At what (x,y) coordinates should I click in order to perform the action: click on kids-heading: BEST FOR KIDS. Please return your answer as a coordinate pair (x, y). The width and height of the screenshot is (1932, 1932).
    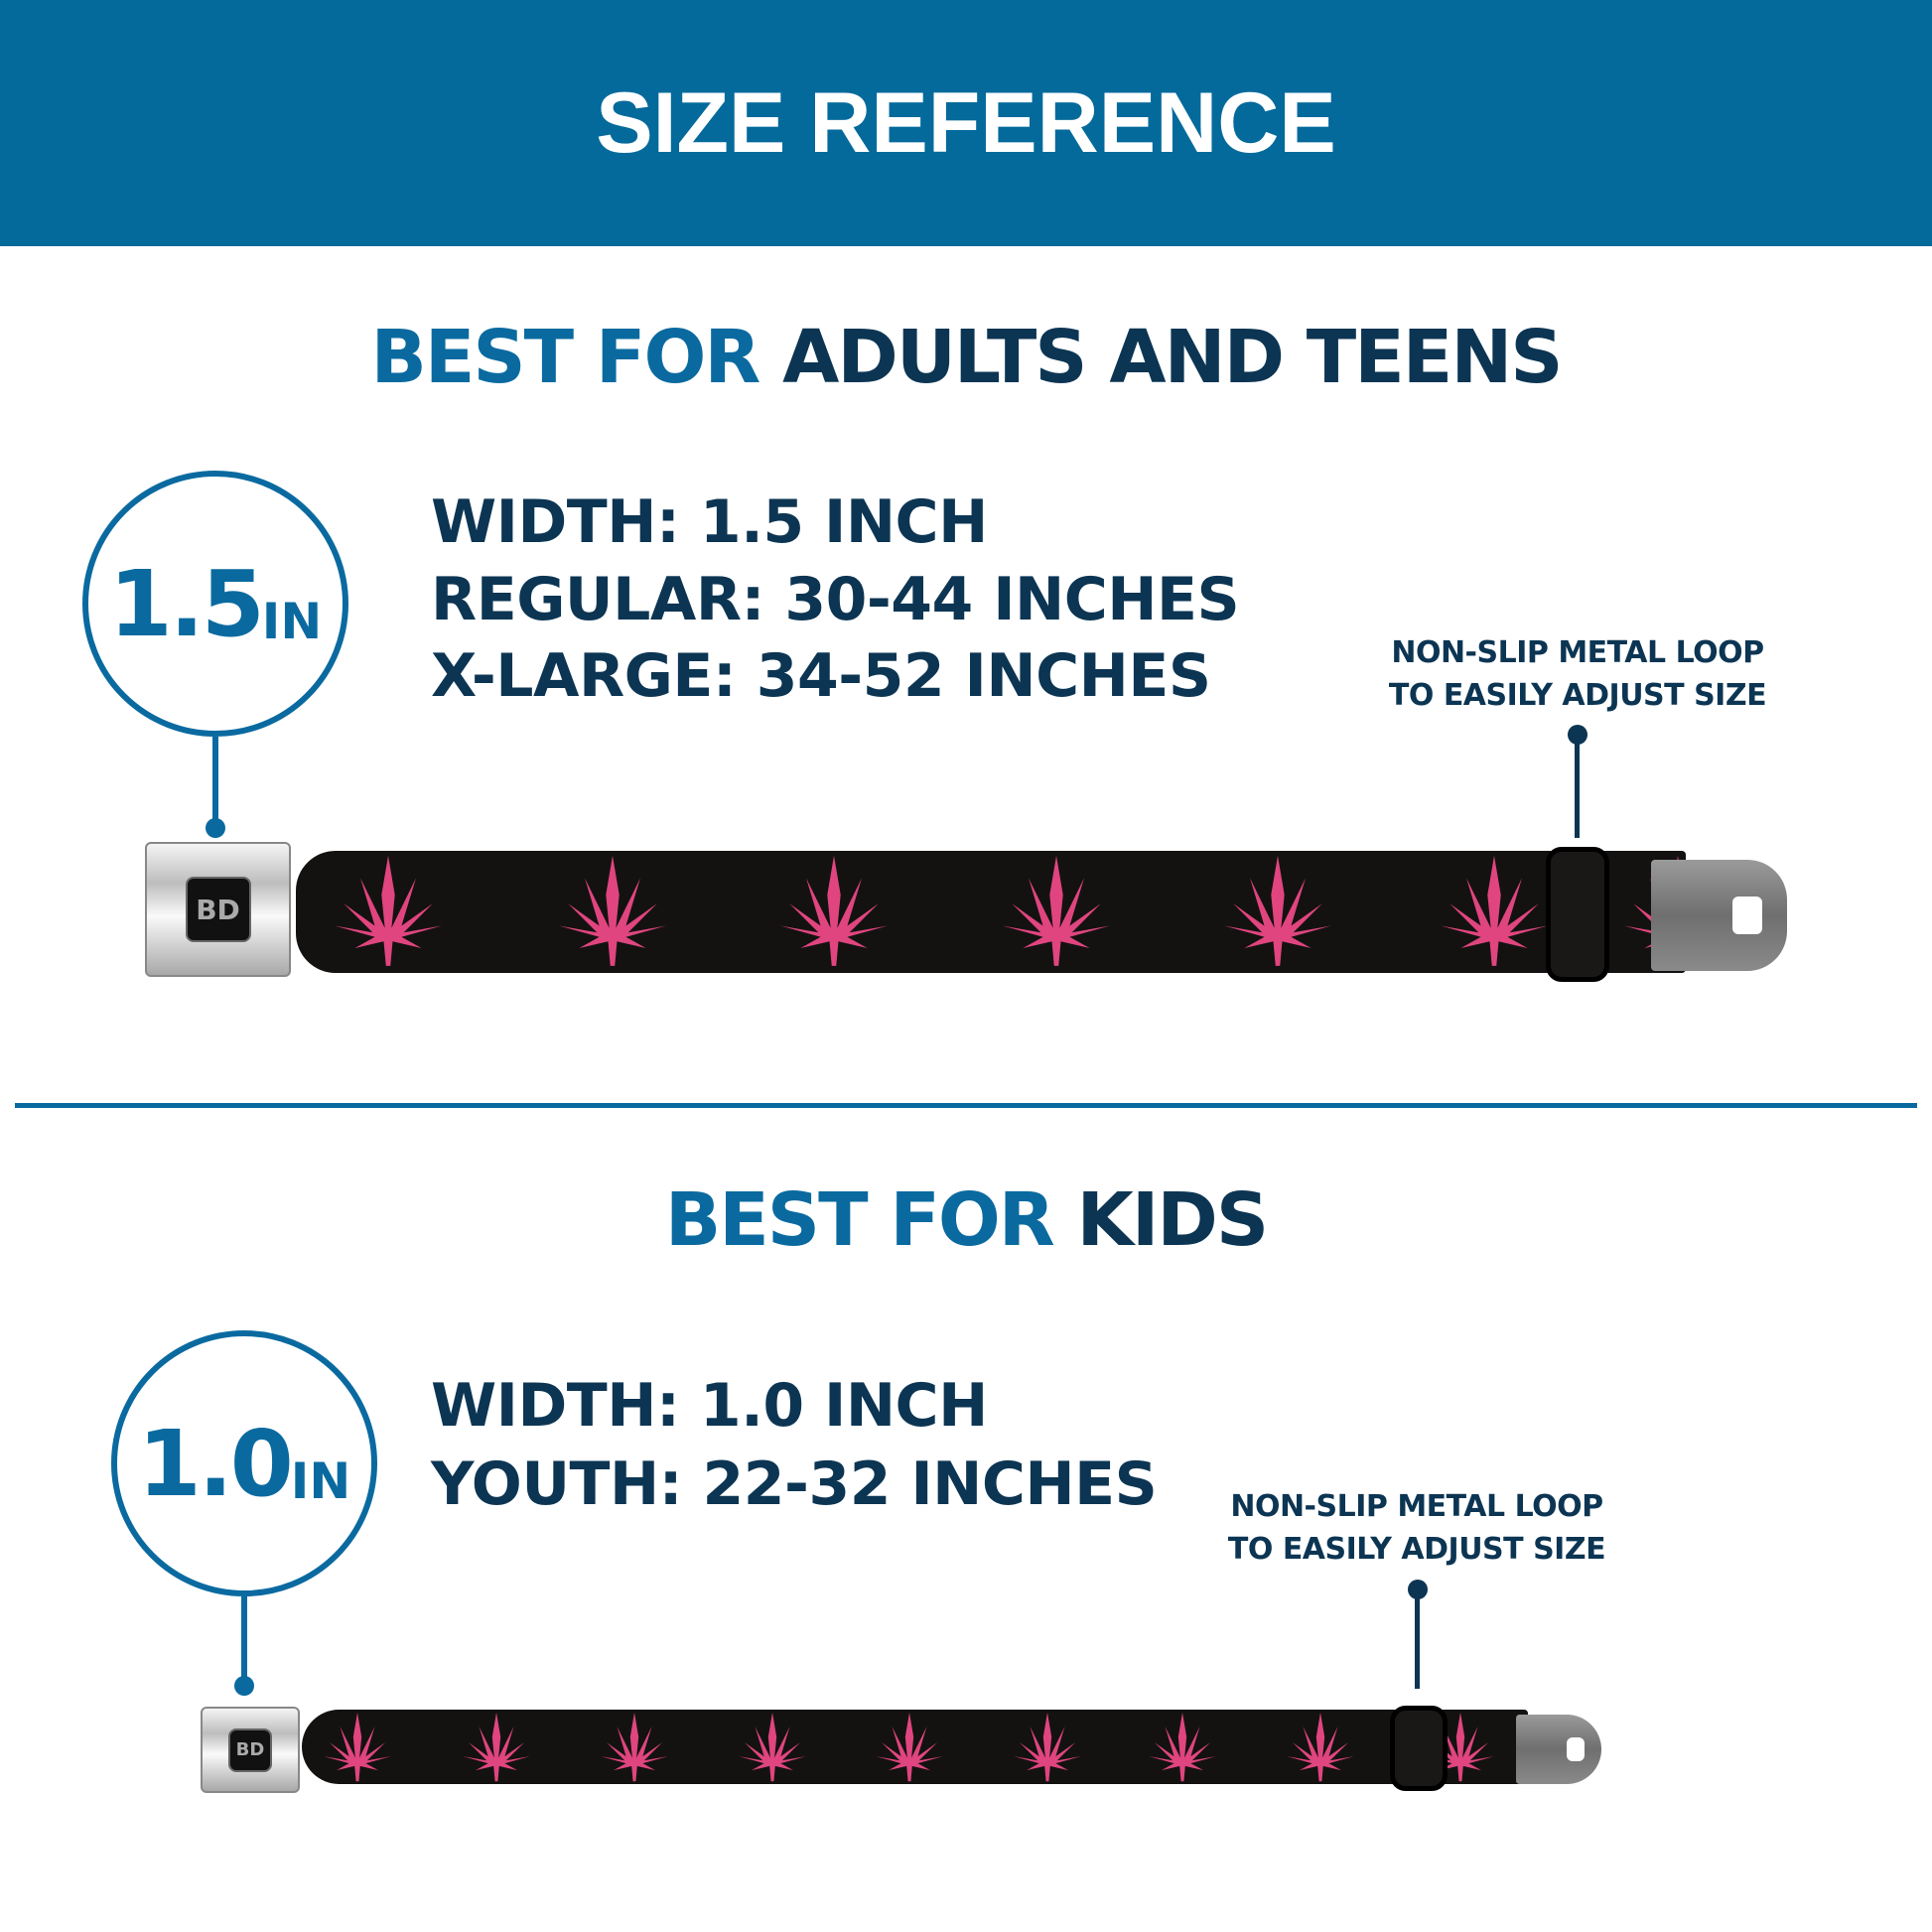
    Looking at the image, I should click on (966, 1220).